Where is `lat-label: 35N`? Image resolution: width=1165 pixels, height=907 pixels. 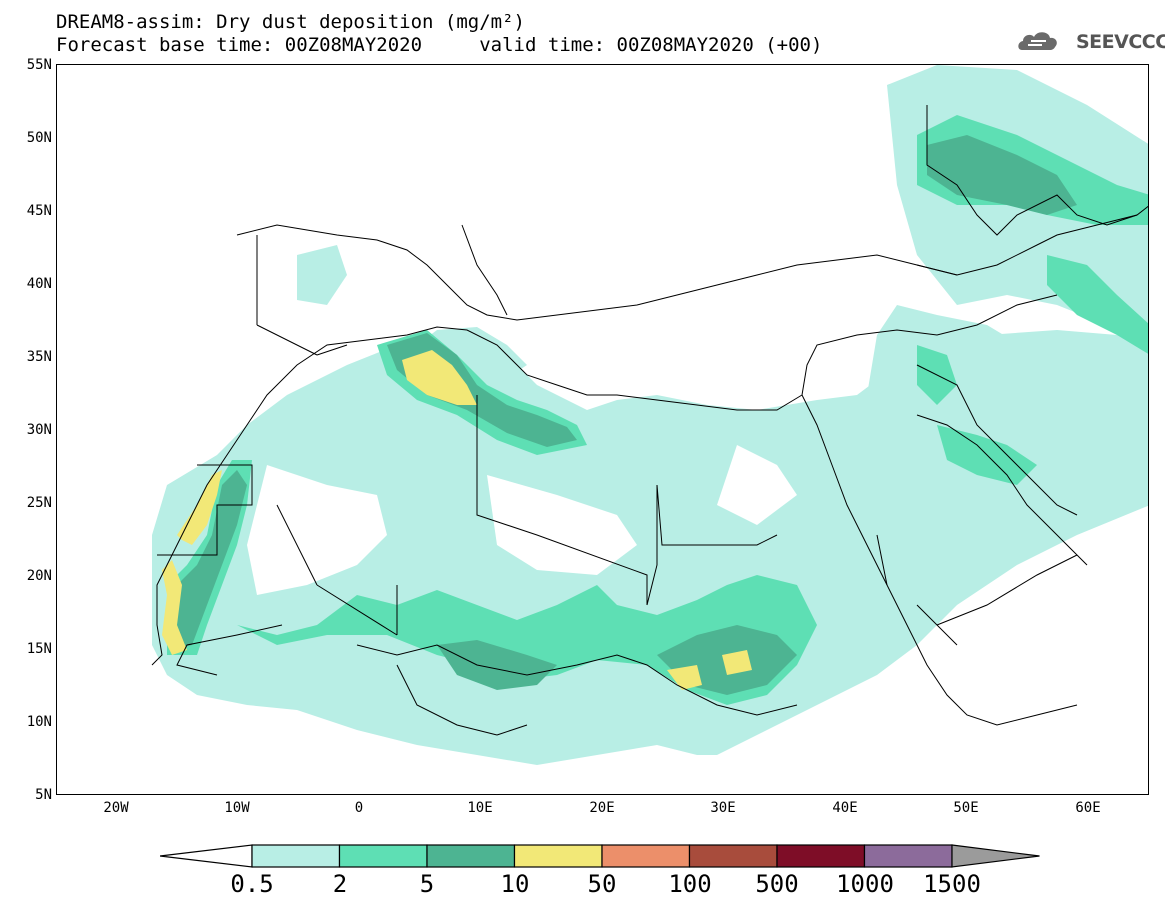 lat-label: 35N is located at coordinates (39, 357).